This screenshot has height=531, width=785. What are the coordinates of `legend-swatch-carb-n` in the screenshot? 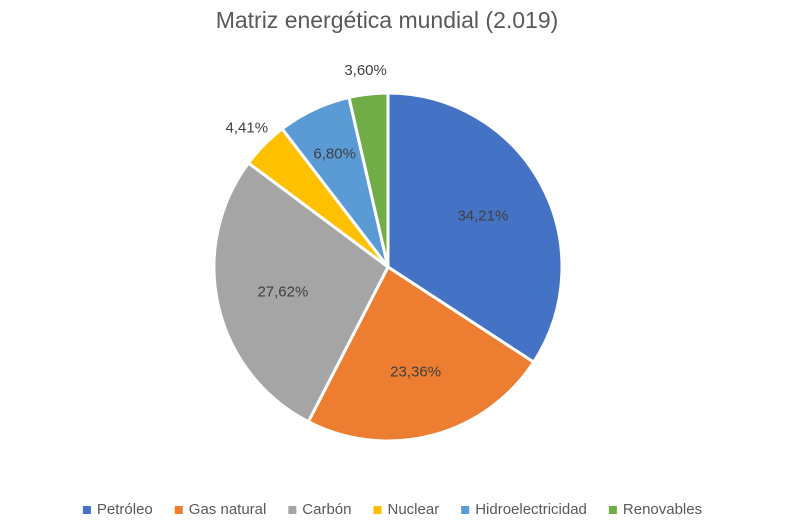 It's located at (292, 510).